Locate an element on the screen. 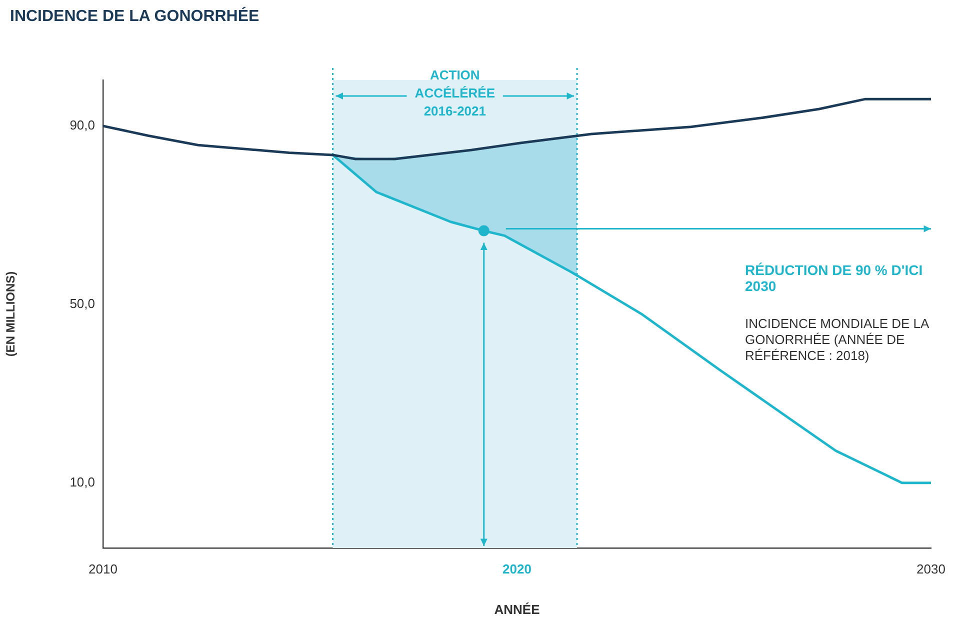 The width and height of the screenshot is (964, 622). x-tick-label: 2020 is located at coordinates (517, 568).